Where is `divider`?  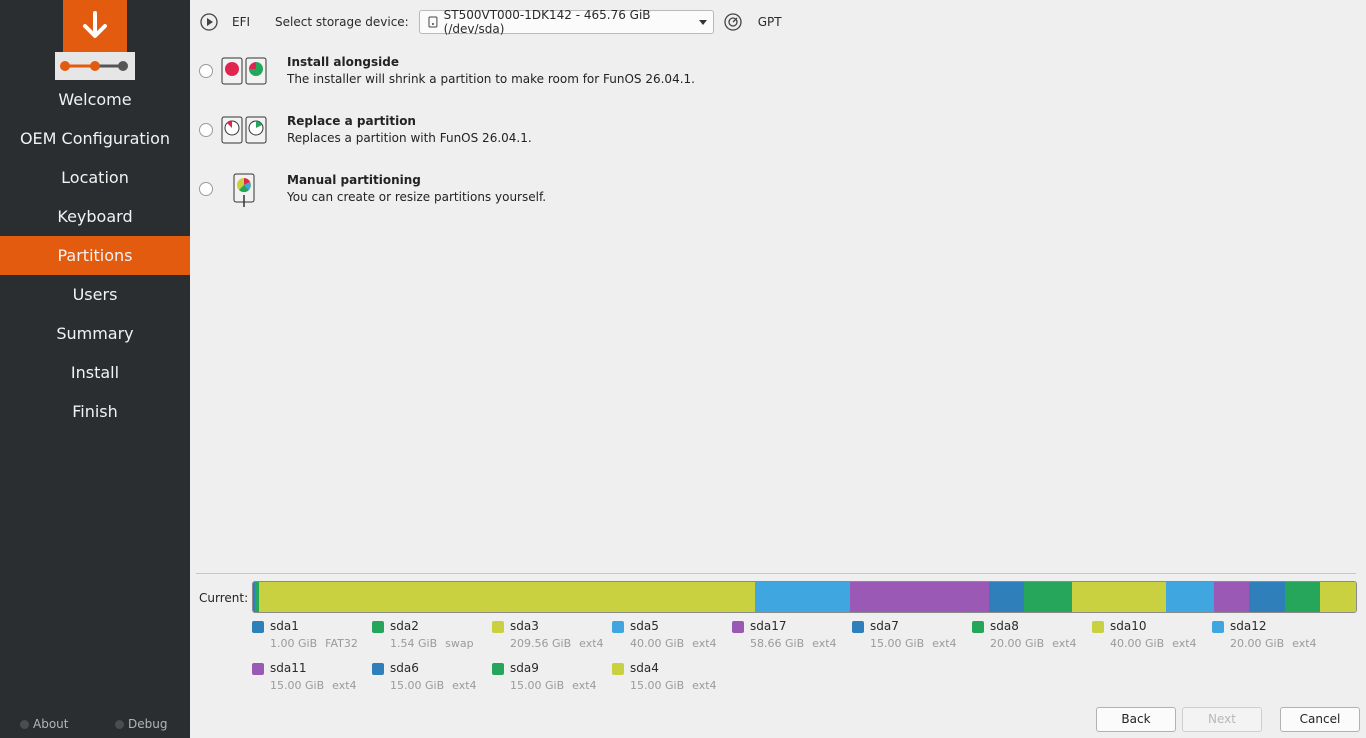
divider is located at coordinates (776, 573).